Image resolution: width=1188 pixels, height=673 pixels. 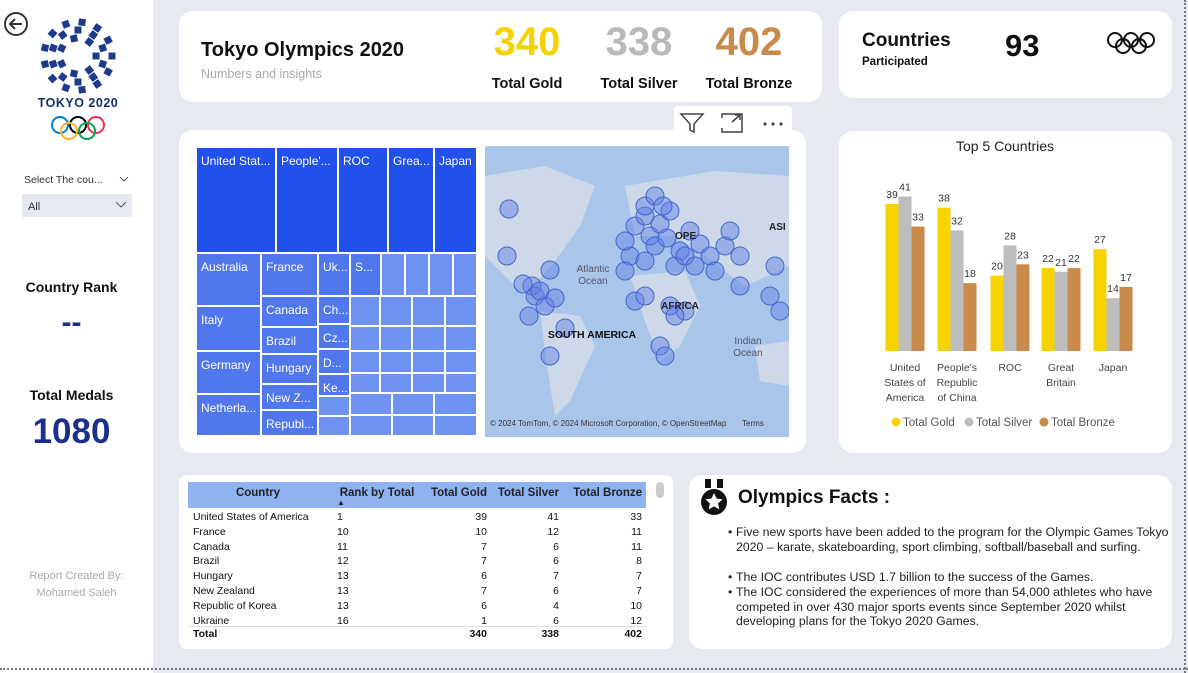 What do you see at coordinates (747, 341) in the screenshot?
I see `map-label: Indian` at bounding box center [747, 341].